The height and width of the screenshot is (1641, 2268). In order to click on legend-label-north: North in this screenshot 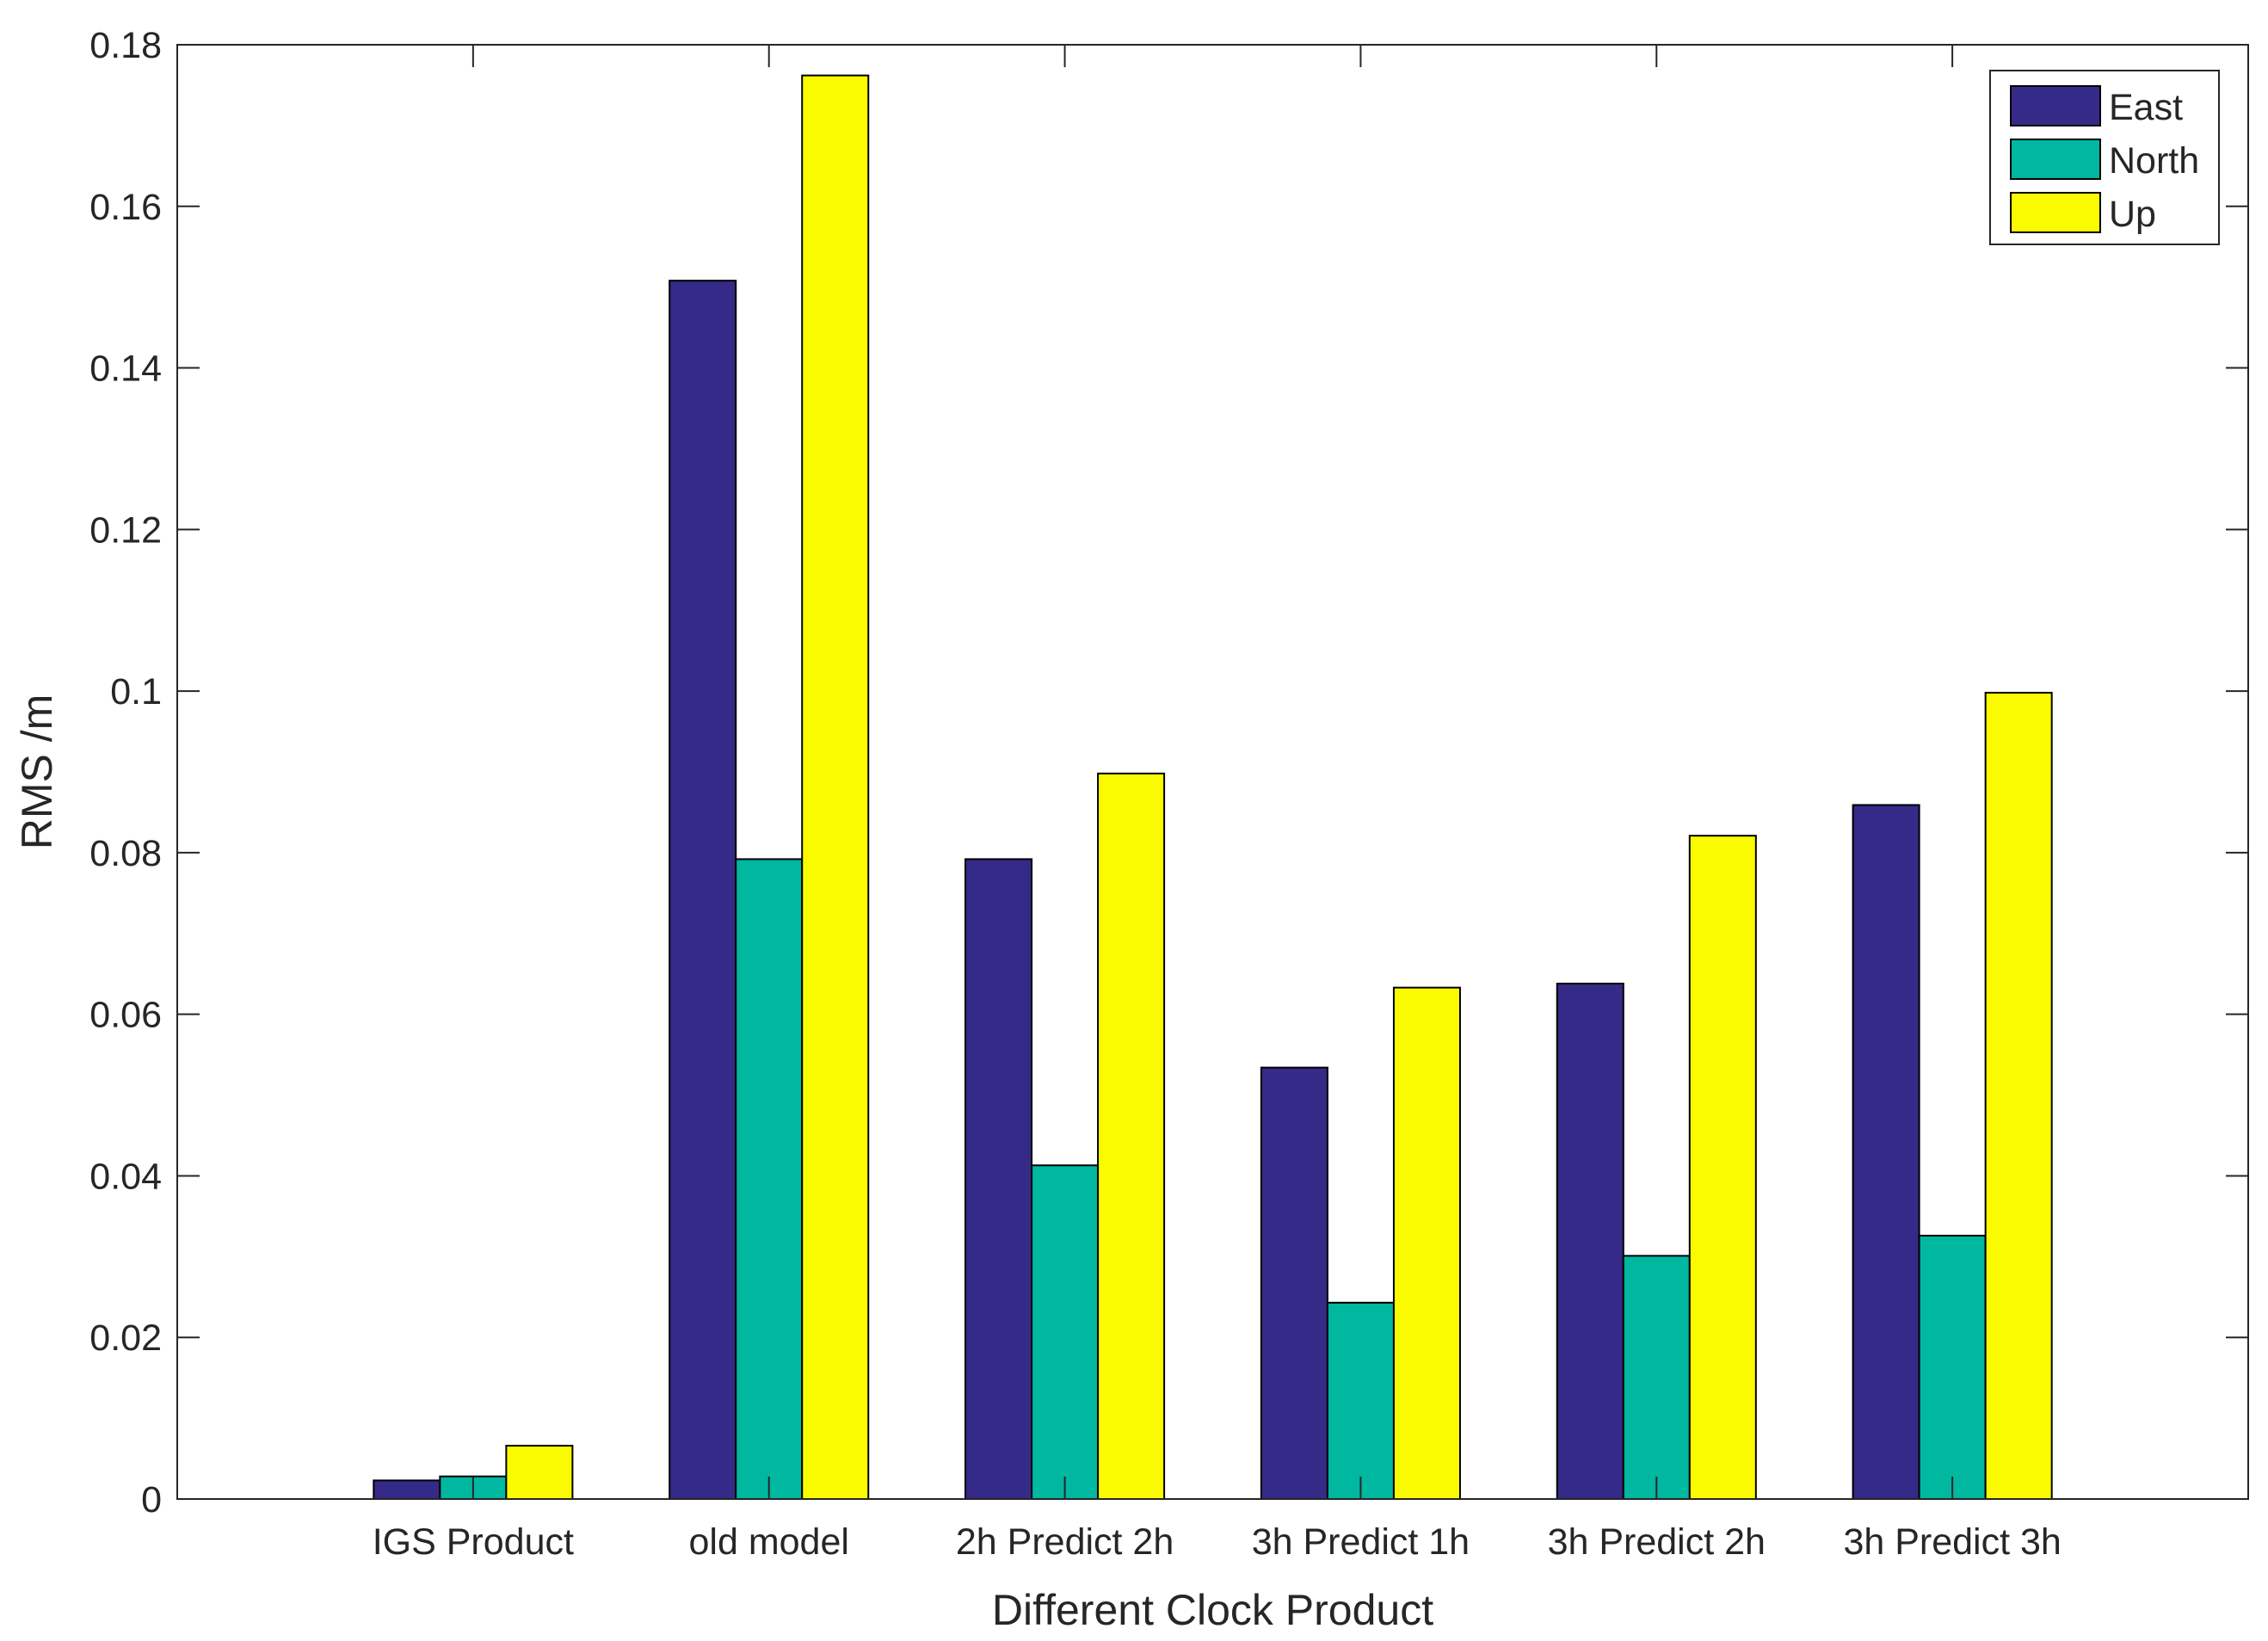, I will do `click(2154, 161)`.